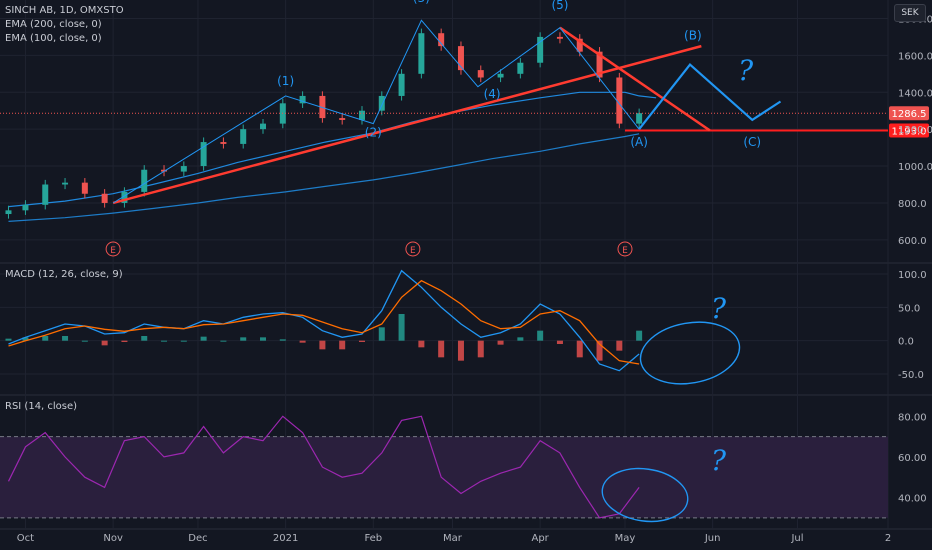 This screenshot has height=550, width=932. I want to click on wave-label: (A), so click(639, 142).